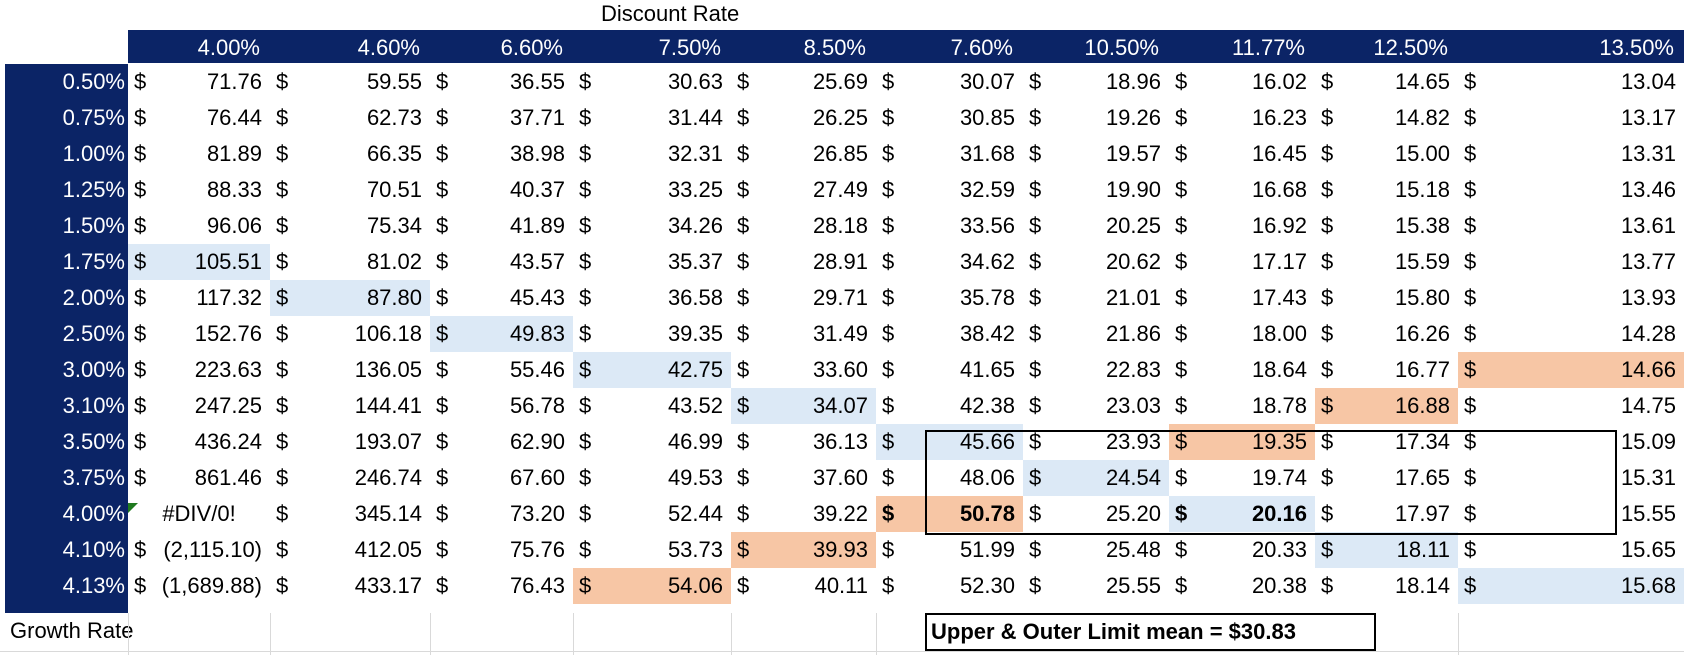  Describe the element at coordinates (1242, 370) in the screenshot. I see `table-cell: $18.64` at that location.